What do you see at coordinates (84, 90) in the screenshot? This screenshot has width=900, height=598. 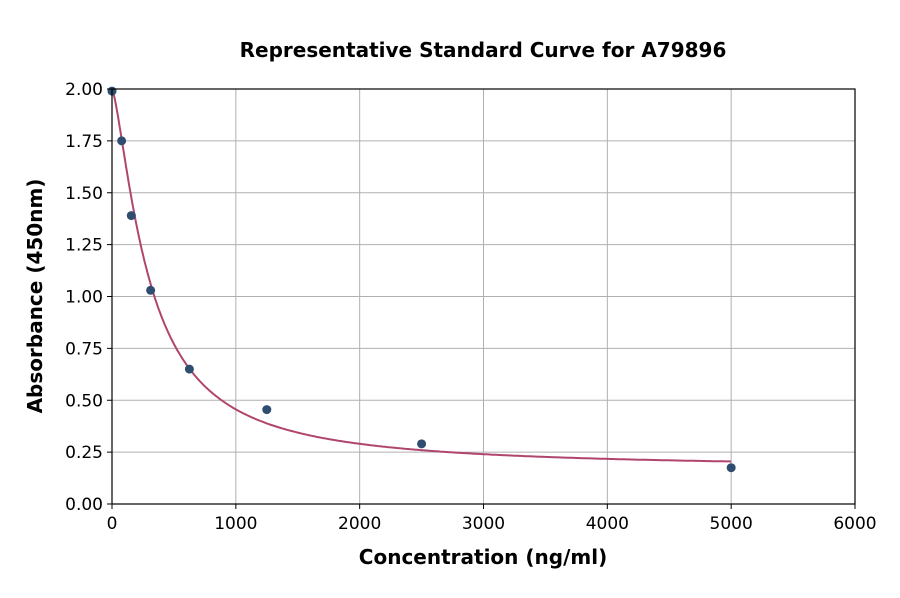 I see `y-tick-label: 2.00` at bounding box center [84, 90].